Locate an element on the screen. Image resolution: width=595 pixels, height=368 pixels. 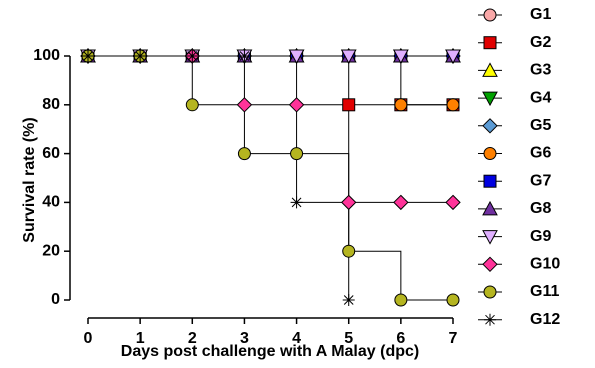
legend-label: G4 is located at coordinates (540, 97).